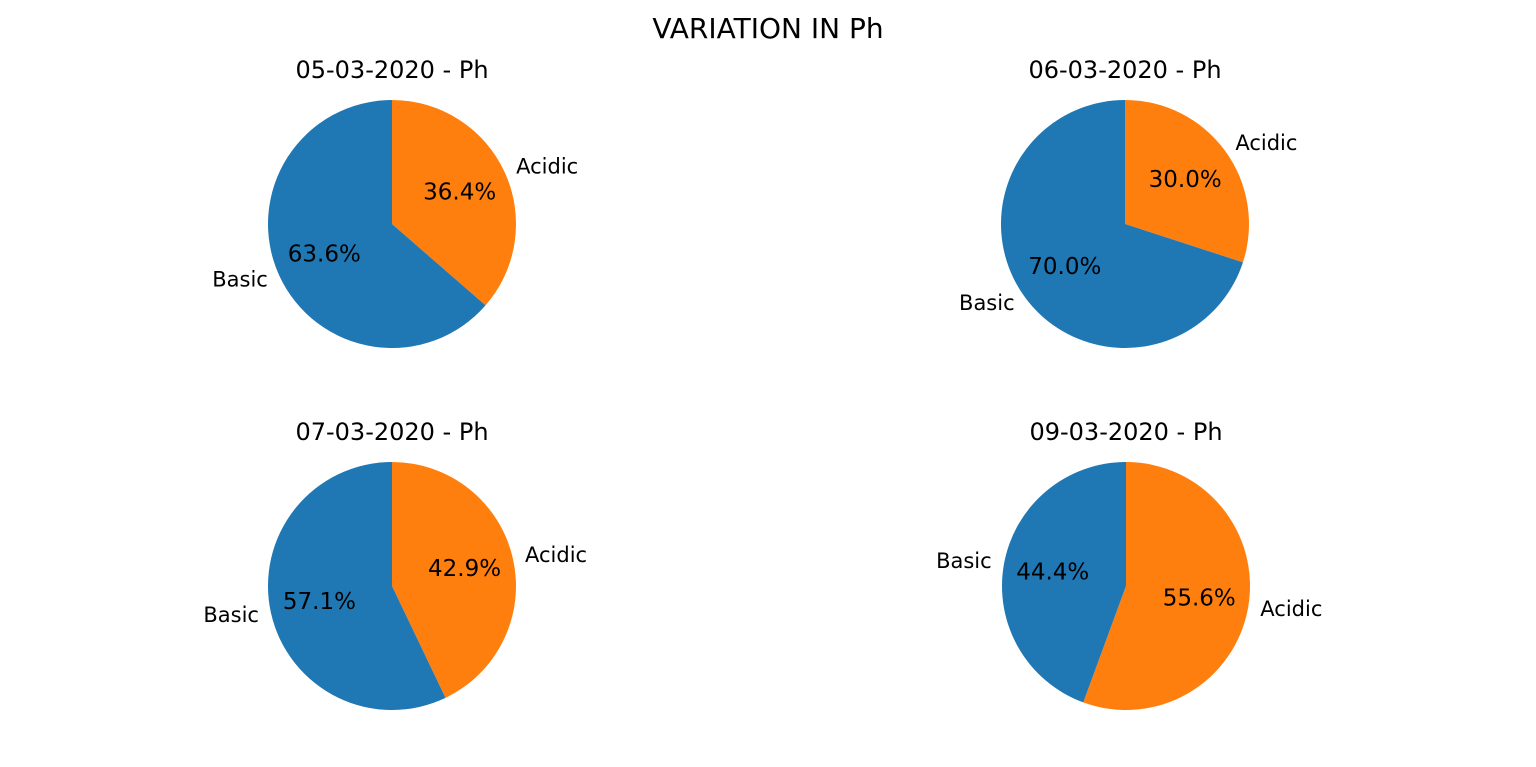 The image size is (1536, 767). What do you see at coordinates (324, 254) in the screenshot?
I see `slice-percent-label: 63.6%` at bounding box center [324, 254].